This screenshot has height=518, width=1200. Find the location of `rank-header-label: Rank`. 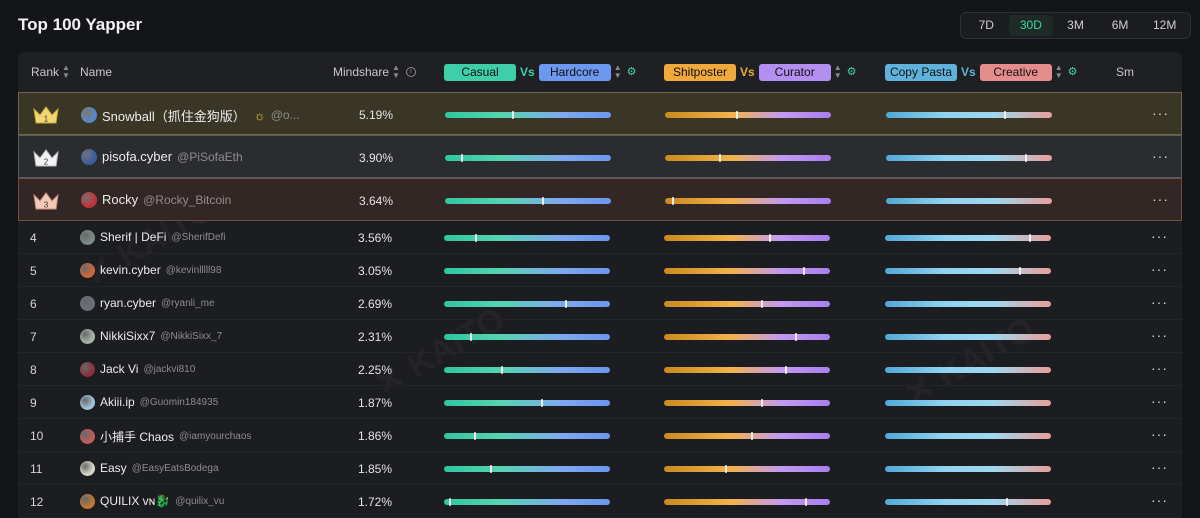

rank-header-label: Rank is located at coordinates (45, 72).